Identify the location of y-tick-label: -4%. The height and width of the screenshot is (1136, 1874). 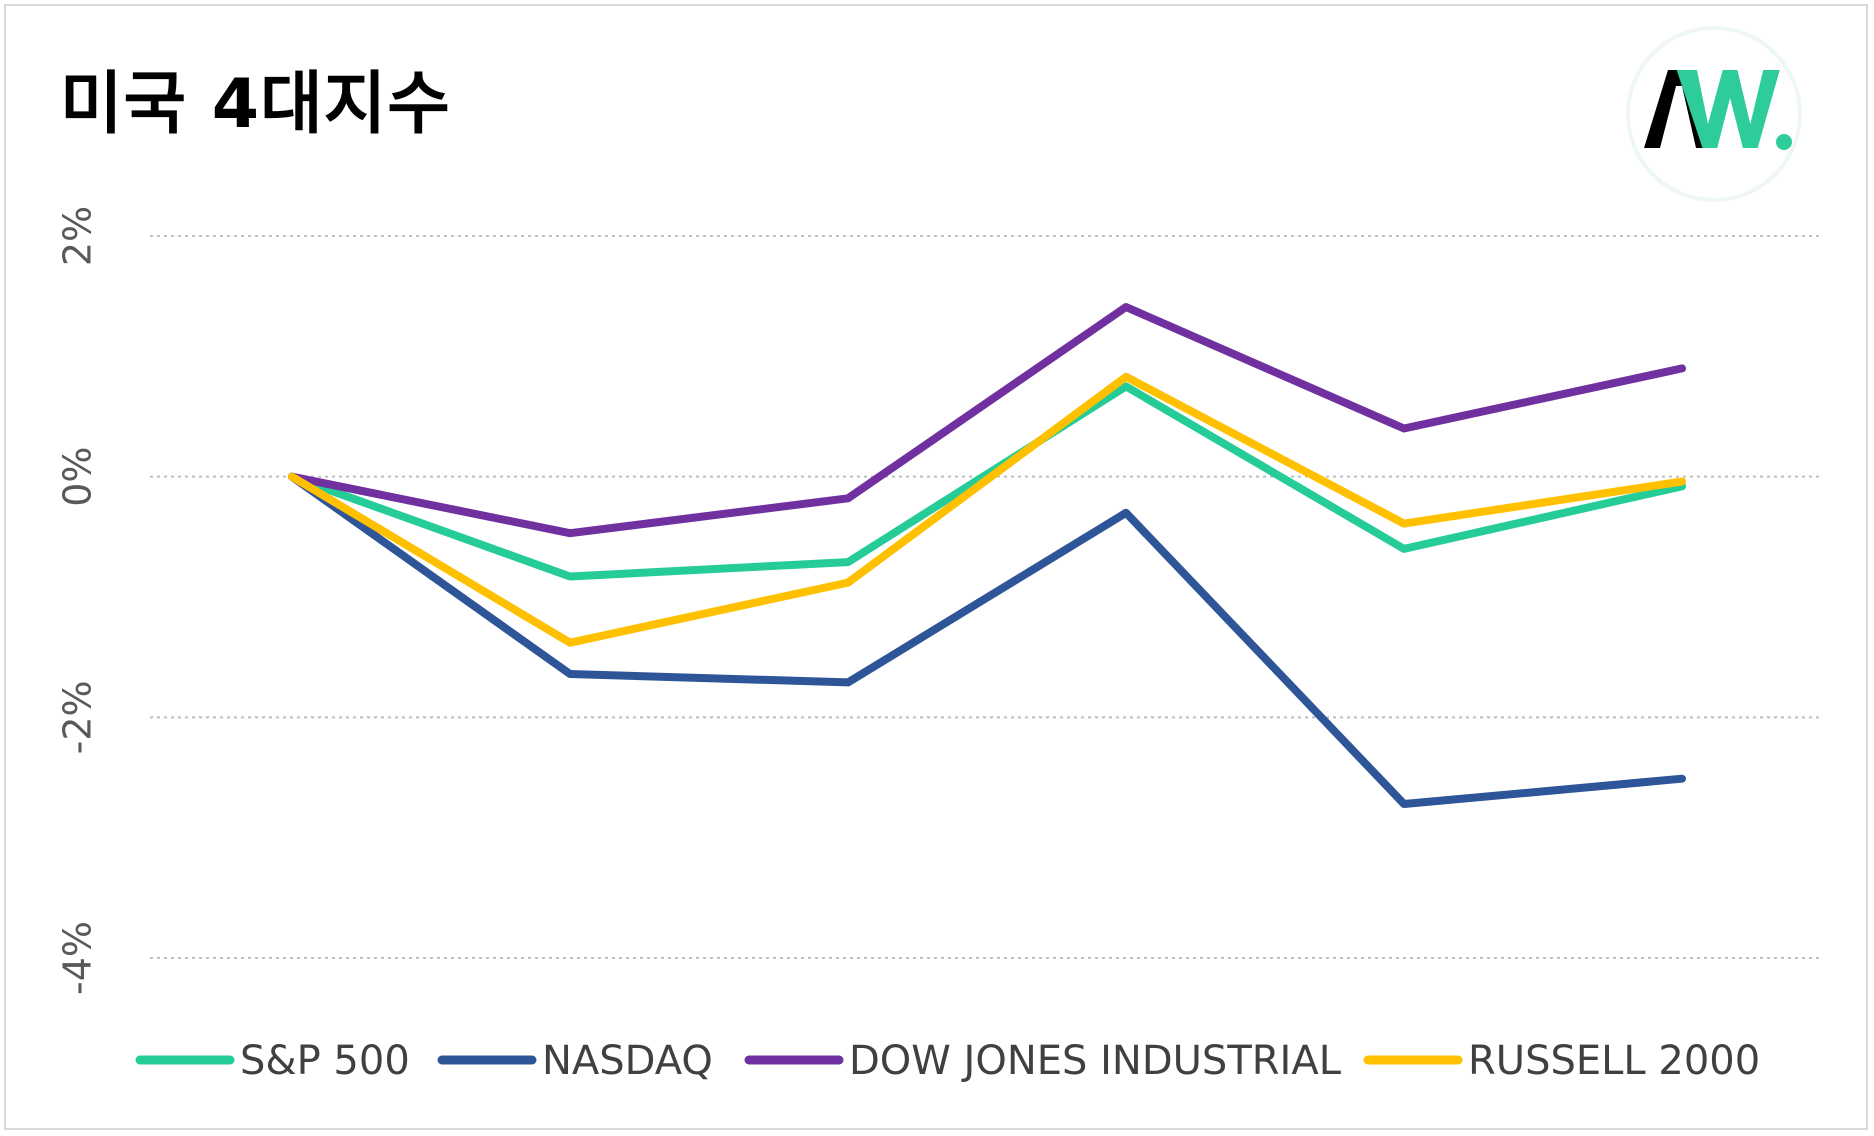
(78, 958).